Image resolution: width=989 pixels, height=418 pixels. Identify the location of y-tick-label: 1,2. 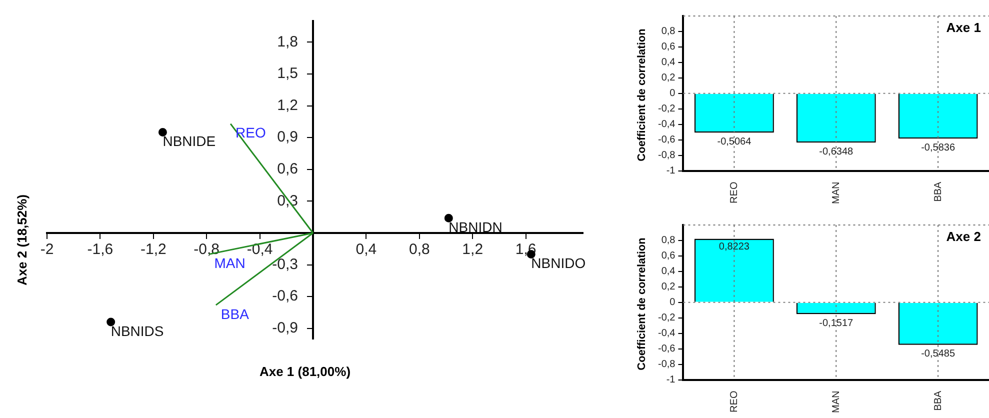
(295, 105).